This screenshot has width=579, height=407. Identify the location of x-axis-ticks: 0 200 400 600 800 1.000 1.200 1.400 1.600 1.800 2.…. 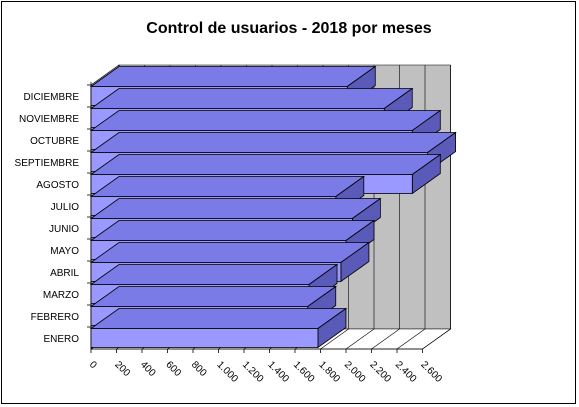
(265, 367).